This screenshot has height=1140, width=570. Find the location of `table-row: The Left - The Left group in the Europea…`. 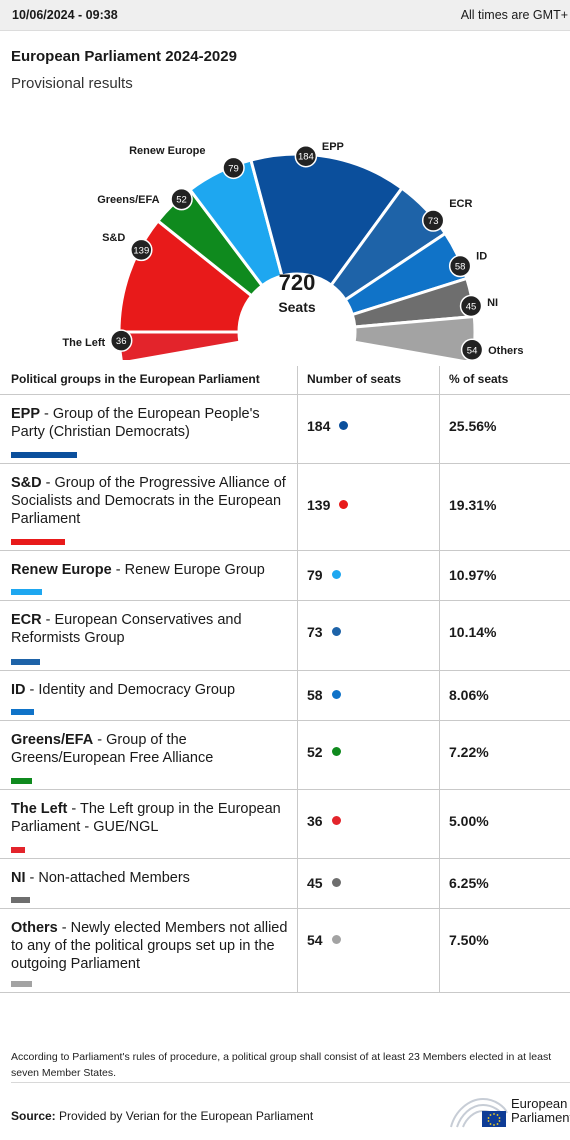

table-row: The Left - The Left group in the Europea… is located at coordinates (285, 824).